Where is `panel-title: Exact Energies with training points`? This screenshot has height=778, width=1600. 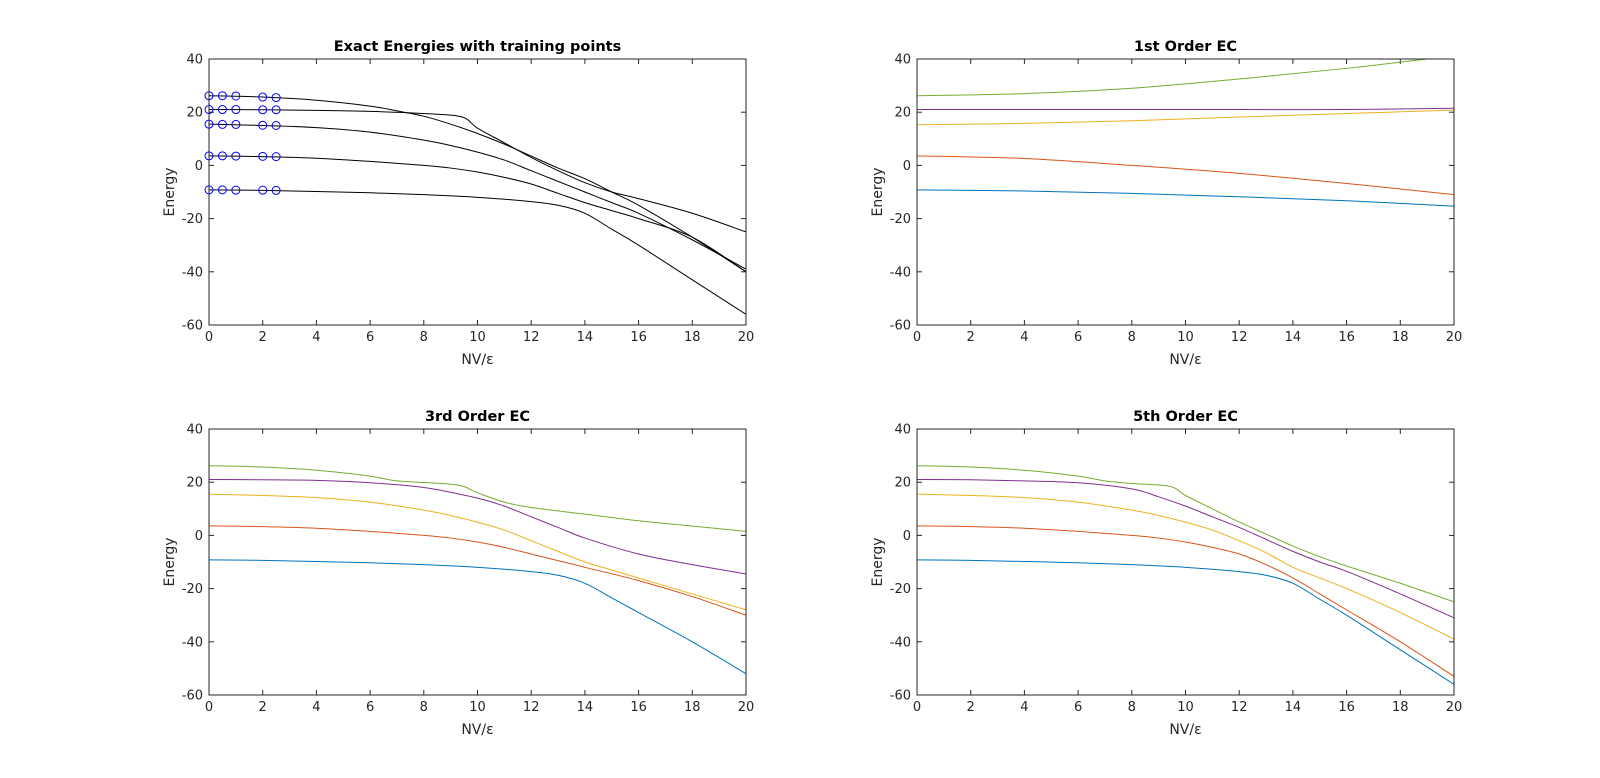
panel-title: Exact Energies with training points is located at coordinates (477, 47).